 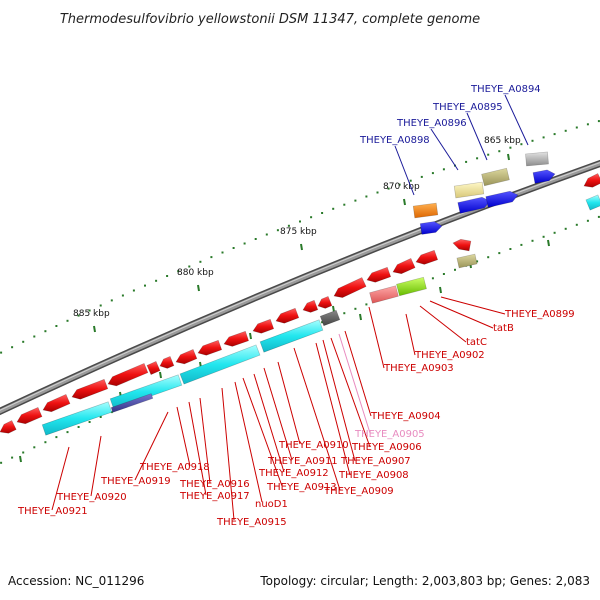 What do you see at coordinates (539, 314) in the screenshot?
I see `gene-label: THEYE_A0899` at bounding box center [539, 314].